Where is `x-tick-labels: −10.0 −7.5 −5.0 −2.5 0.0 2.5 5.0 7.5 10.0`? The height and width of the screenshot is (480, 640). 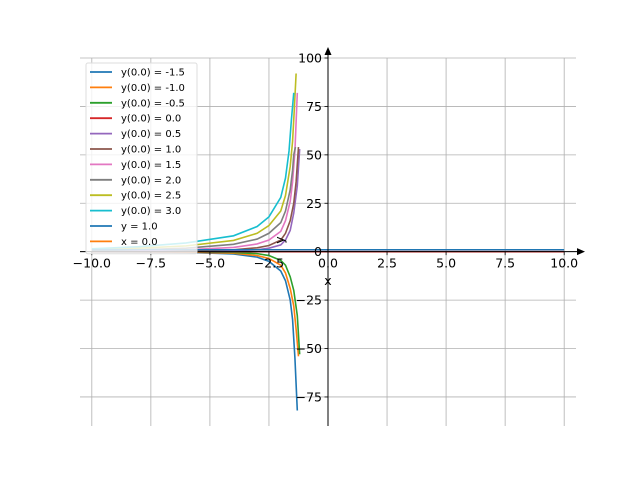
x-tick-labels: −10.0 −7.5 −5.0 −2.5 0.0 2.5 5.0 7.5 10.0 is located at coordinates (325, 263).